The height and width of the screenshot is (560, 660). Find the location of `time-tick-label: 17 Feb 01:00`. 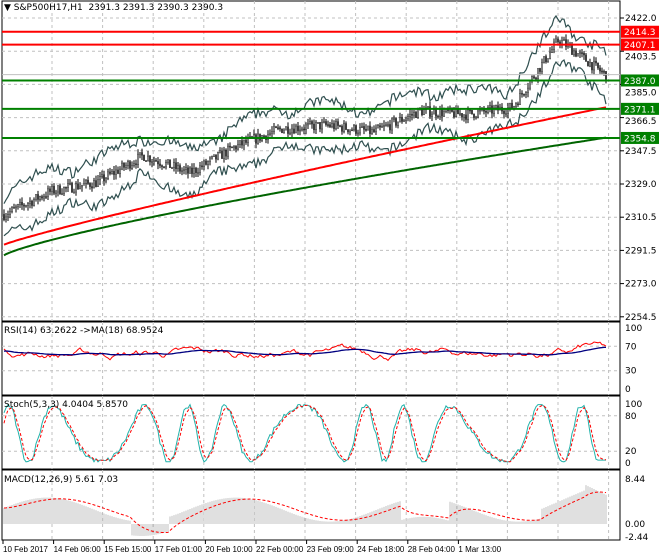

time-tick-label: 17 Feb 01:00 is located at coordinates (179, 549).